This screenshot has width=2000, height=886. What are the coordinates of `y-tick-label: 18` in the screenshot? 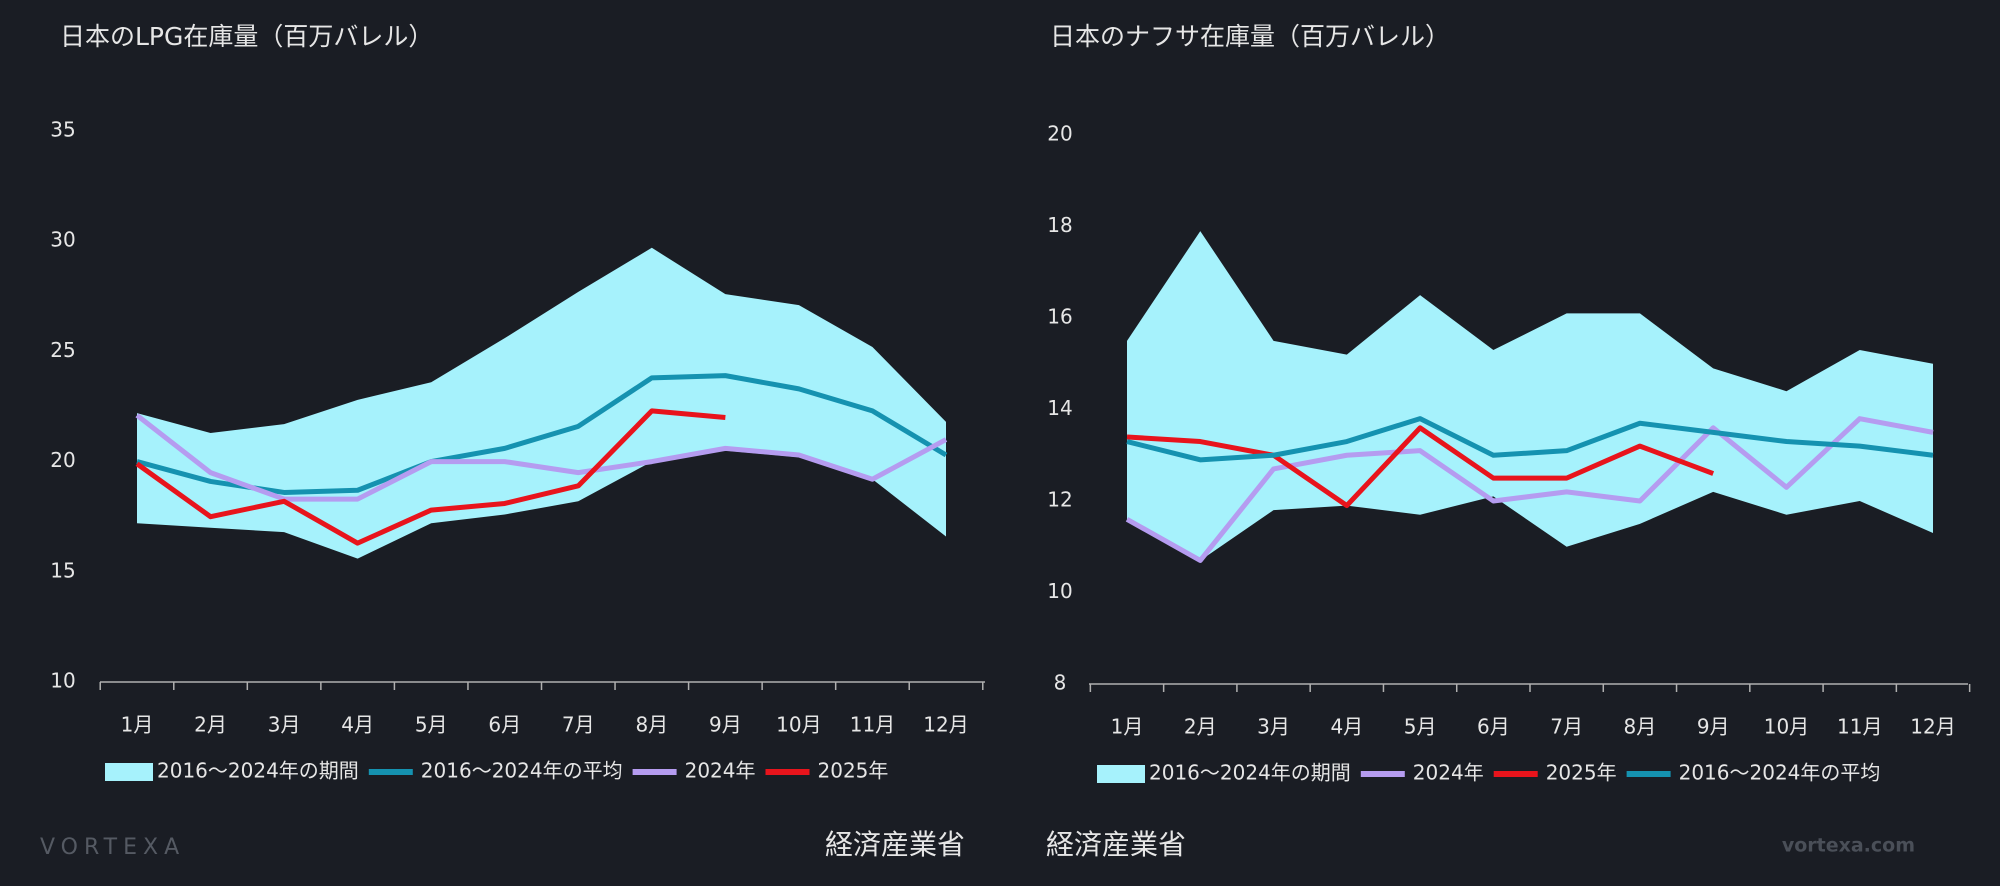 It's located at (1059, 225).